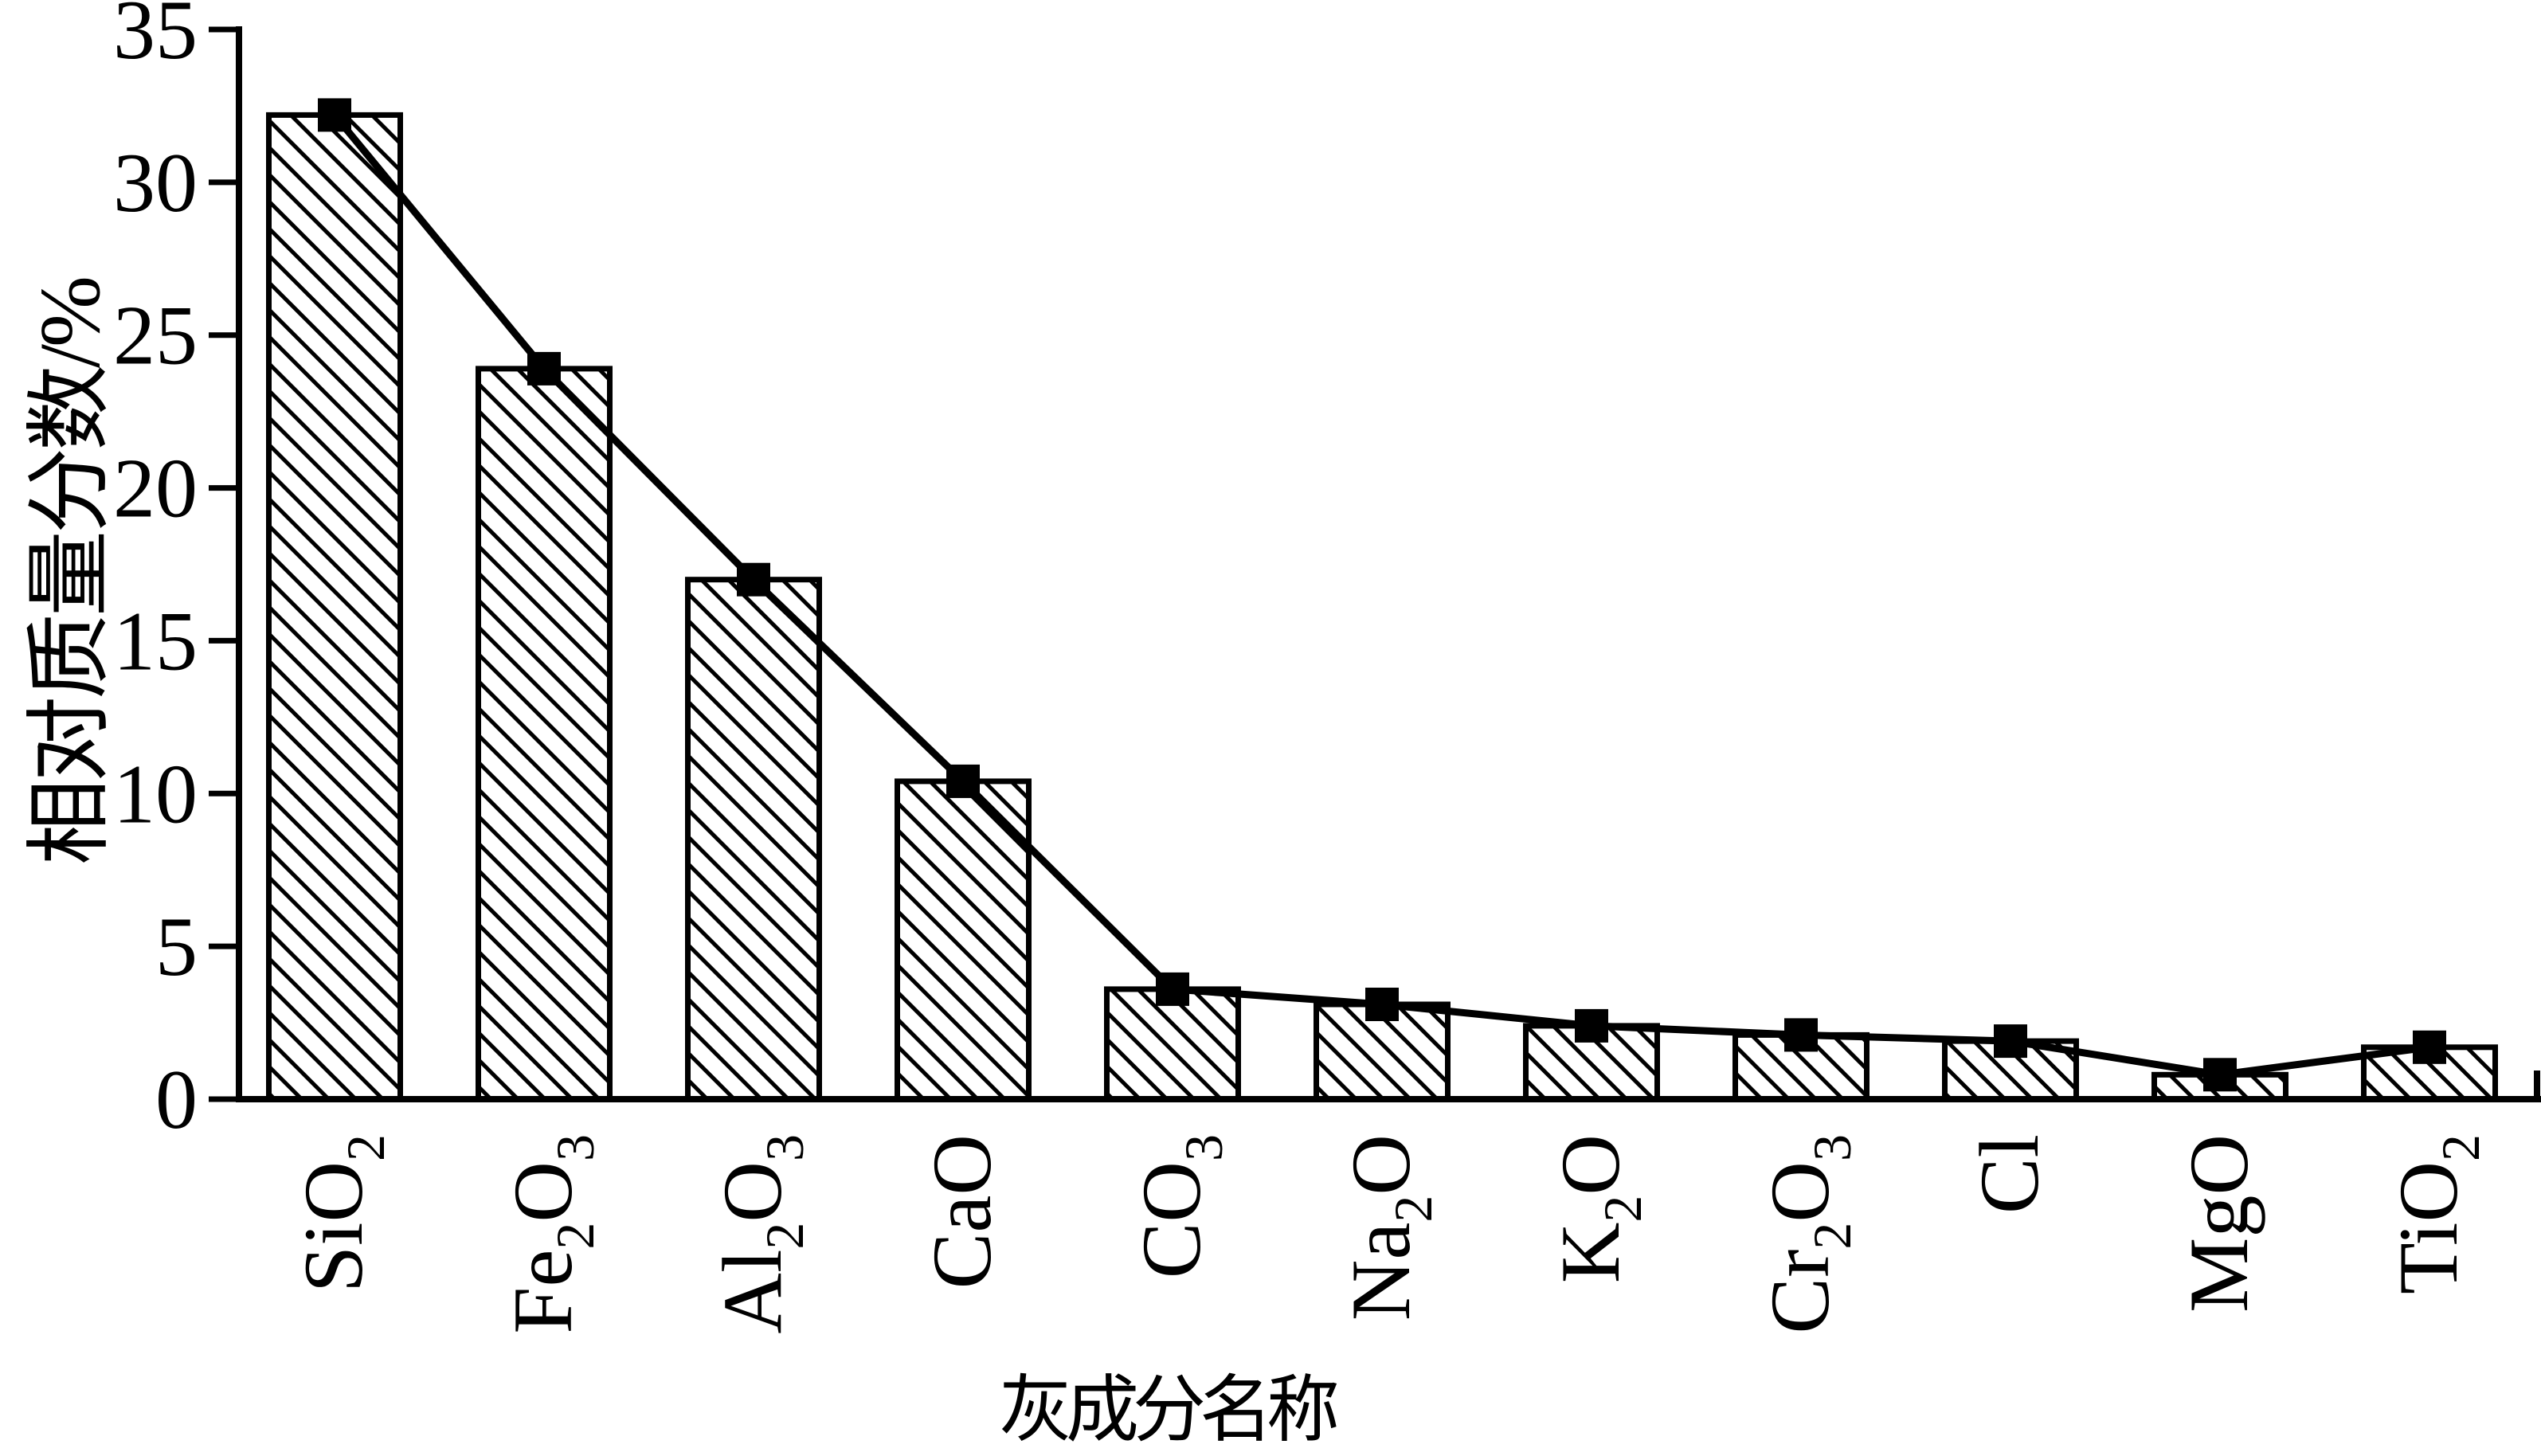  Describe the element at coordinates (1807, 1234) in the screenshot. I see `x-category-label-Cr2O3: Cr2O3` at that location.